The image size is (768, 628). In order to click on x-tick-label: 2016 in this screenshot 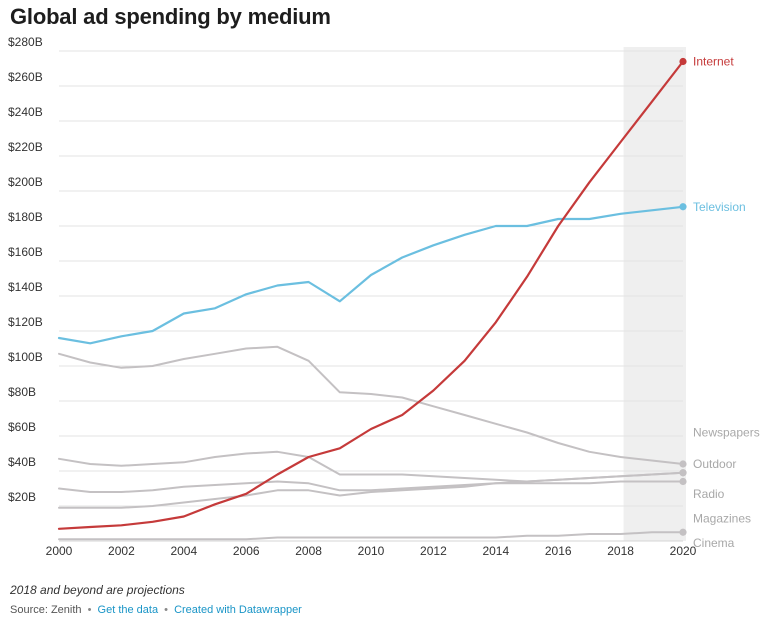, I will do `click(558, 551)`.